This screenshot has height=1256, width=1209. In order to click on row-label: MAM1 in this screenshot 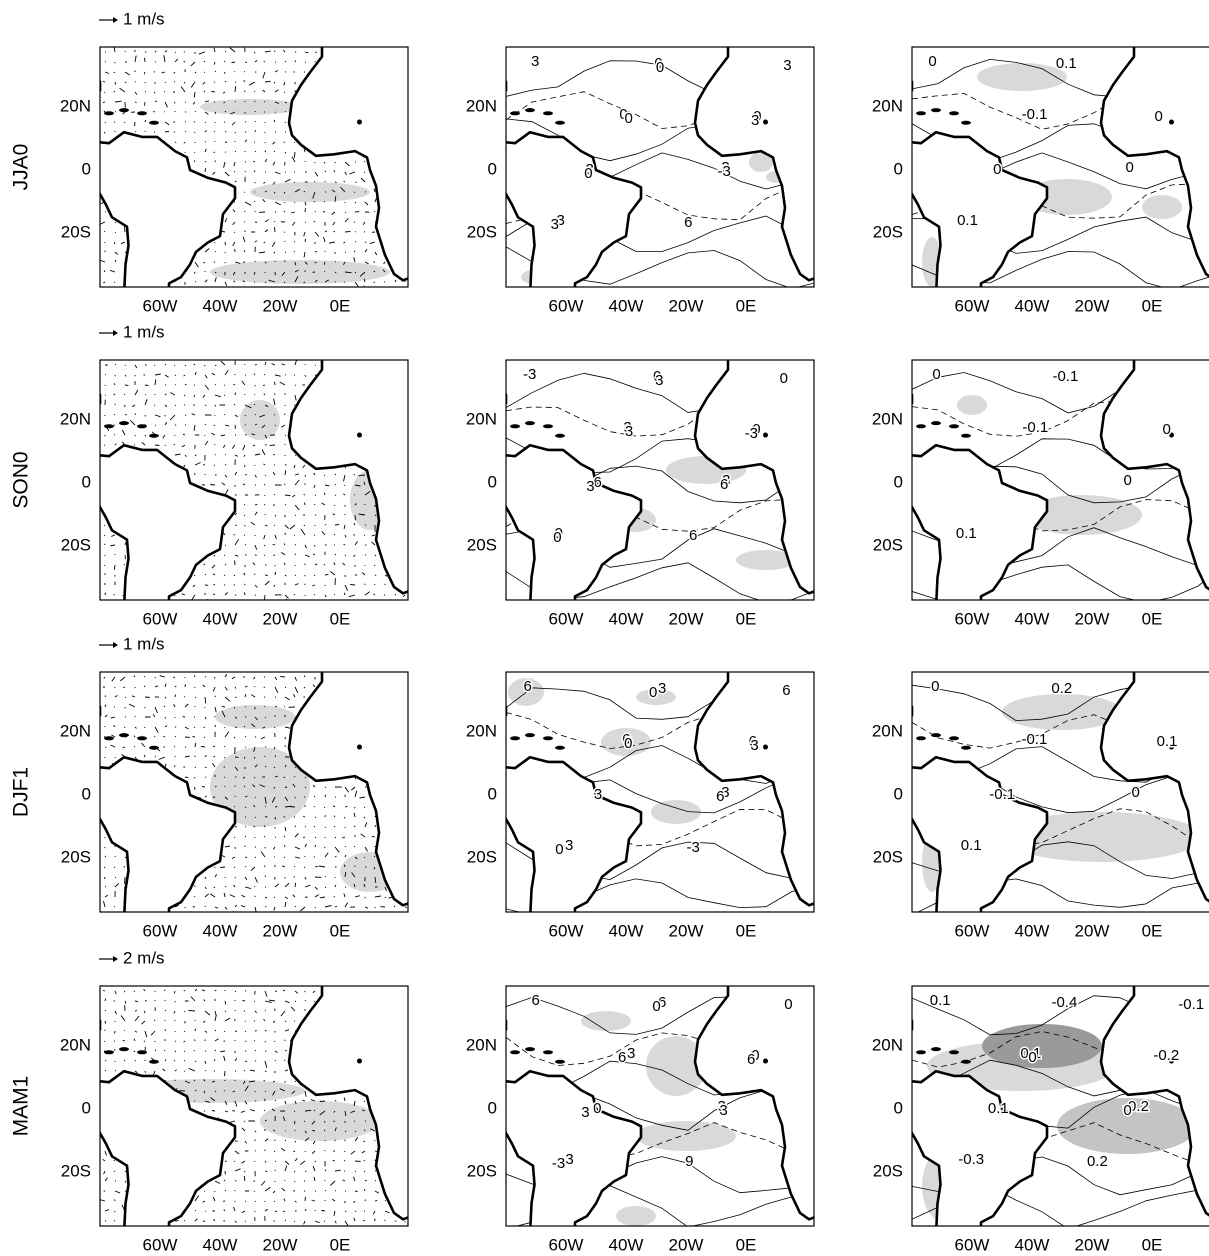, I will do `click(21, 1106)`.